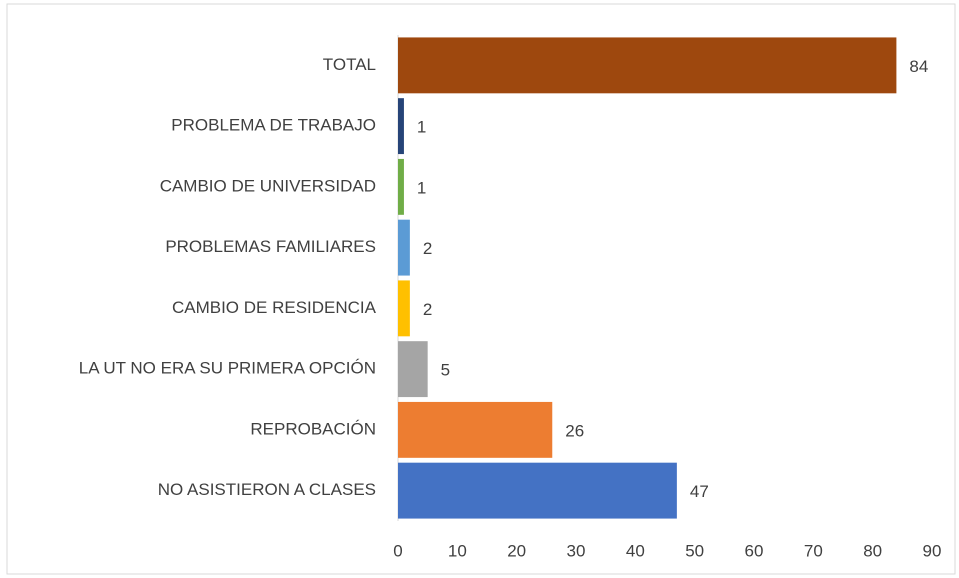 This screenshot has width=959, height=578. What do you see at coordinates (516, 550) in the screenshot?
I see `x-tick-label: 20` at bounding box center [516, 550].